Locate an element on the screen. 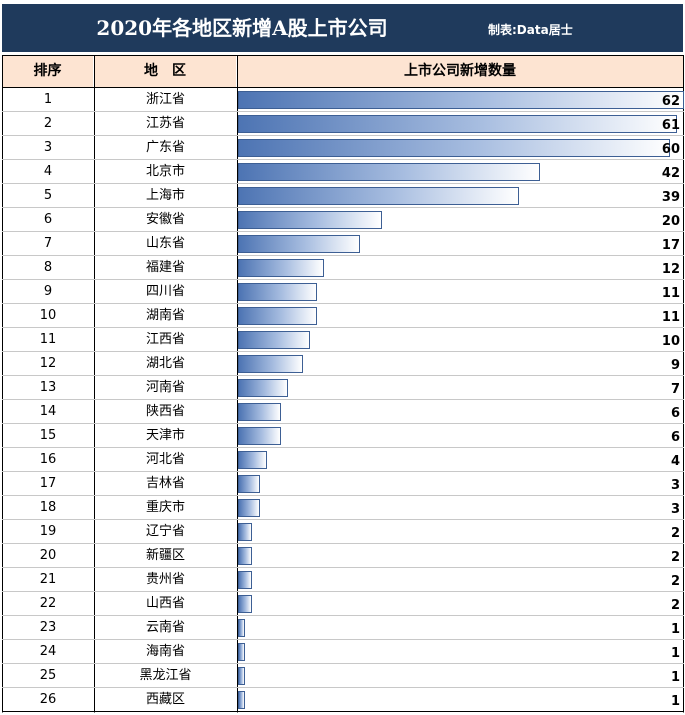 Image resolution: width=685 pixels, height=715 pixels. rank-cell: 19 is located at coordinates (48, 531).